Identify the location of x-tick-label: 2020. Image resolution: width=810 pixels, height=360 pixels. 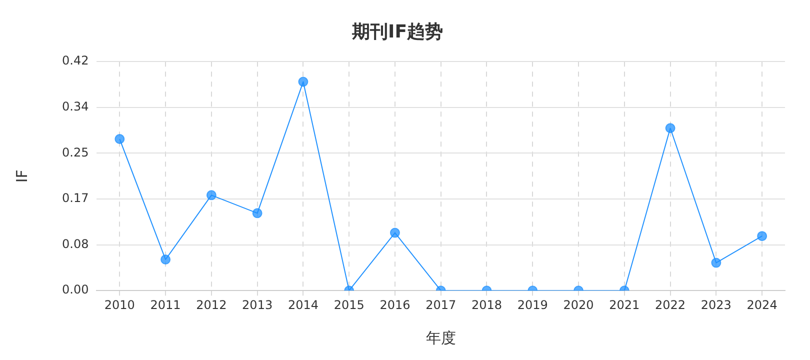
(578, 305).